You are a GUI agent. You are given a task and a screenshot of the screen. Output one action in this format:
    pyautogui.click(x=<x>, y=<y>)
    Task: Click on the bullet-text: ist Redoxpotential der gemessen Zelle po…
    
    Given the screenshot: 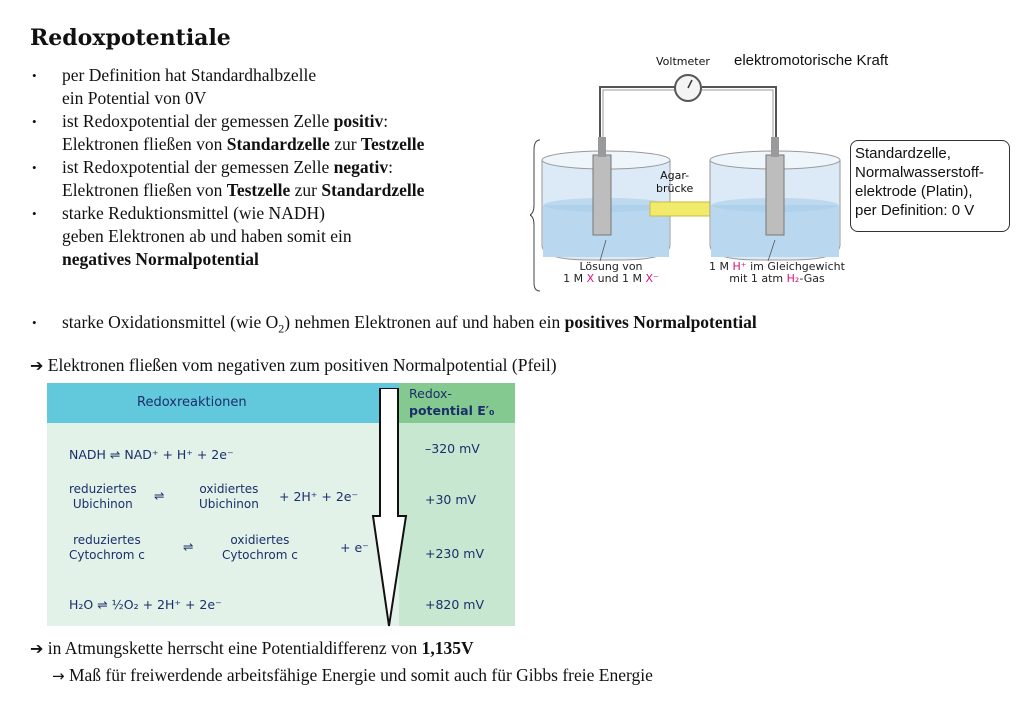 What is the action you would take?
    pyautogui.click(x=225, y=121)
    